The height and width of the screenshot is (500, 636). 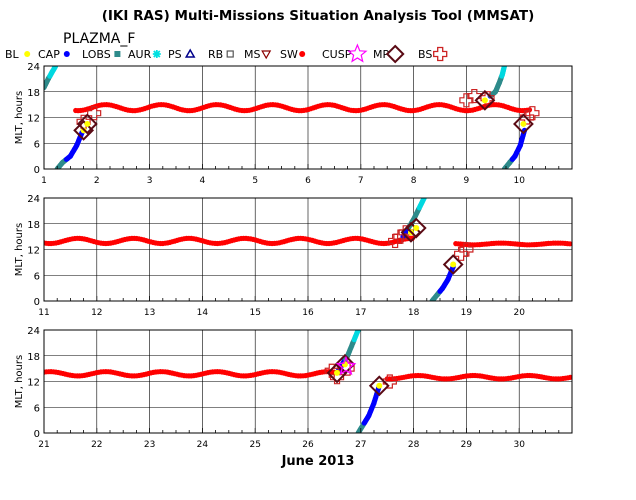 I want to click on x-tick-label: 27, so click(x=360, y=445).